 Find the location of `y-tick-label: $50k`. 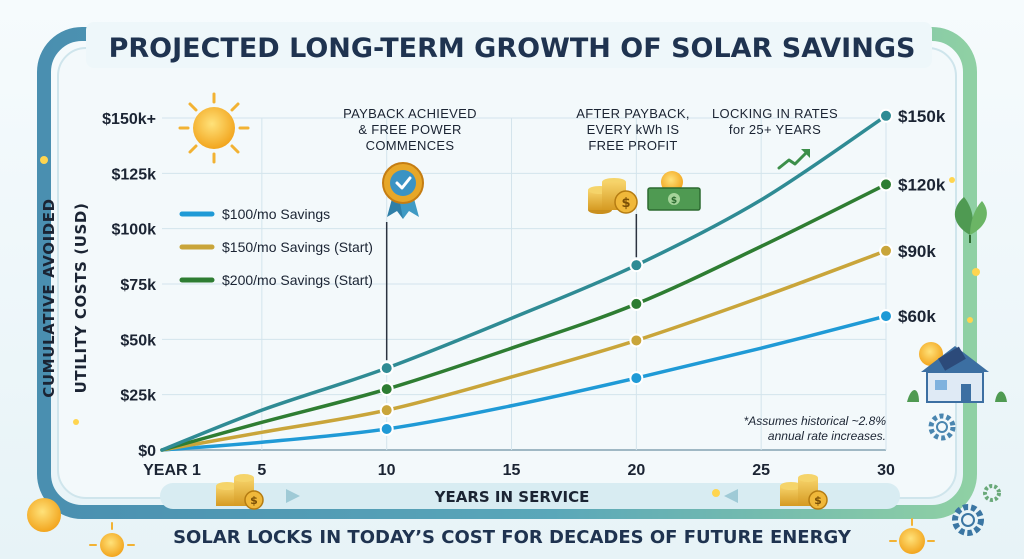

y-tick-label: $50k is located at coordinates (138, 340).